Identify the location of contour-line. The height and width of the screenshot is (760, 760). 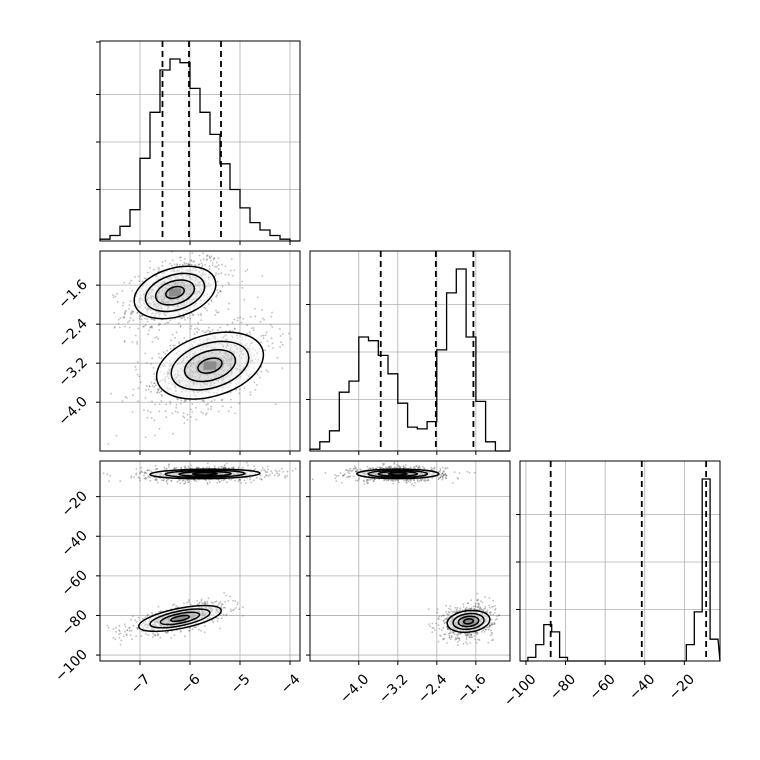
(205, 474).